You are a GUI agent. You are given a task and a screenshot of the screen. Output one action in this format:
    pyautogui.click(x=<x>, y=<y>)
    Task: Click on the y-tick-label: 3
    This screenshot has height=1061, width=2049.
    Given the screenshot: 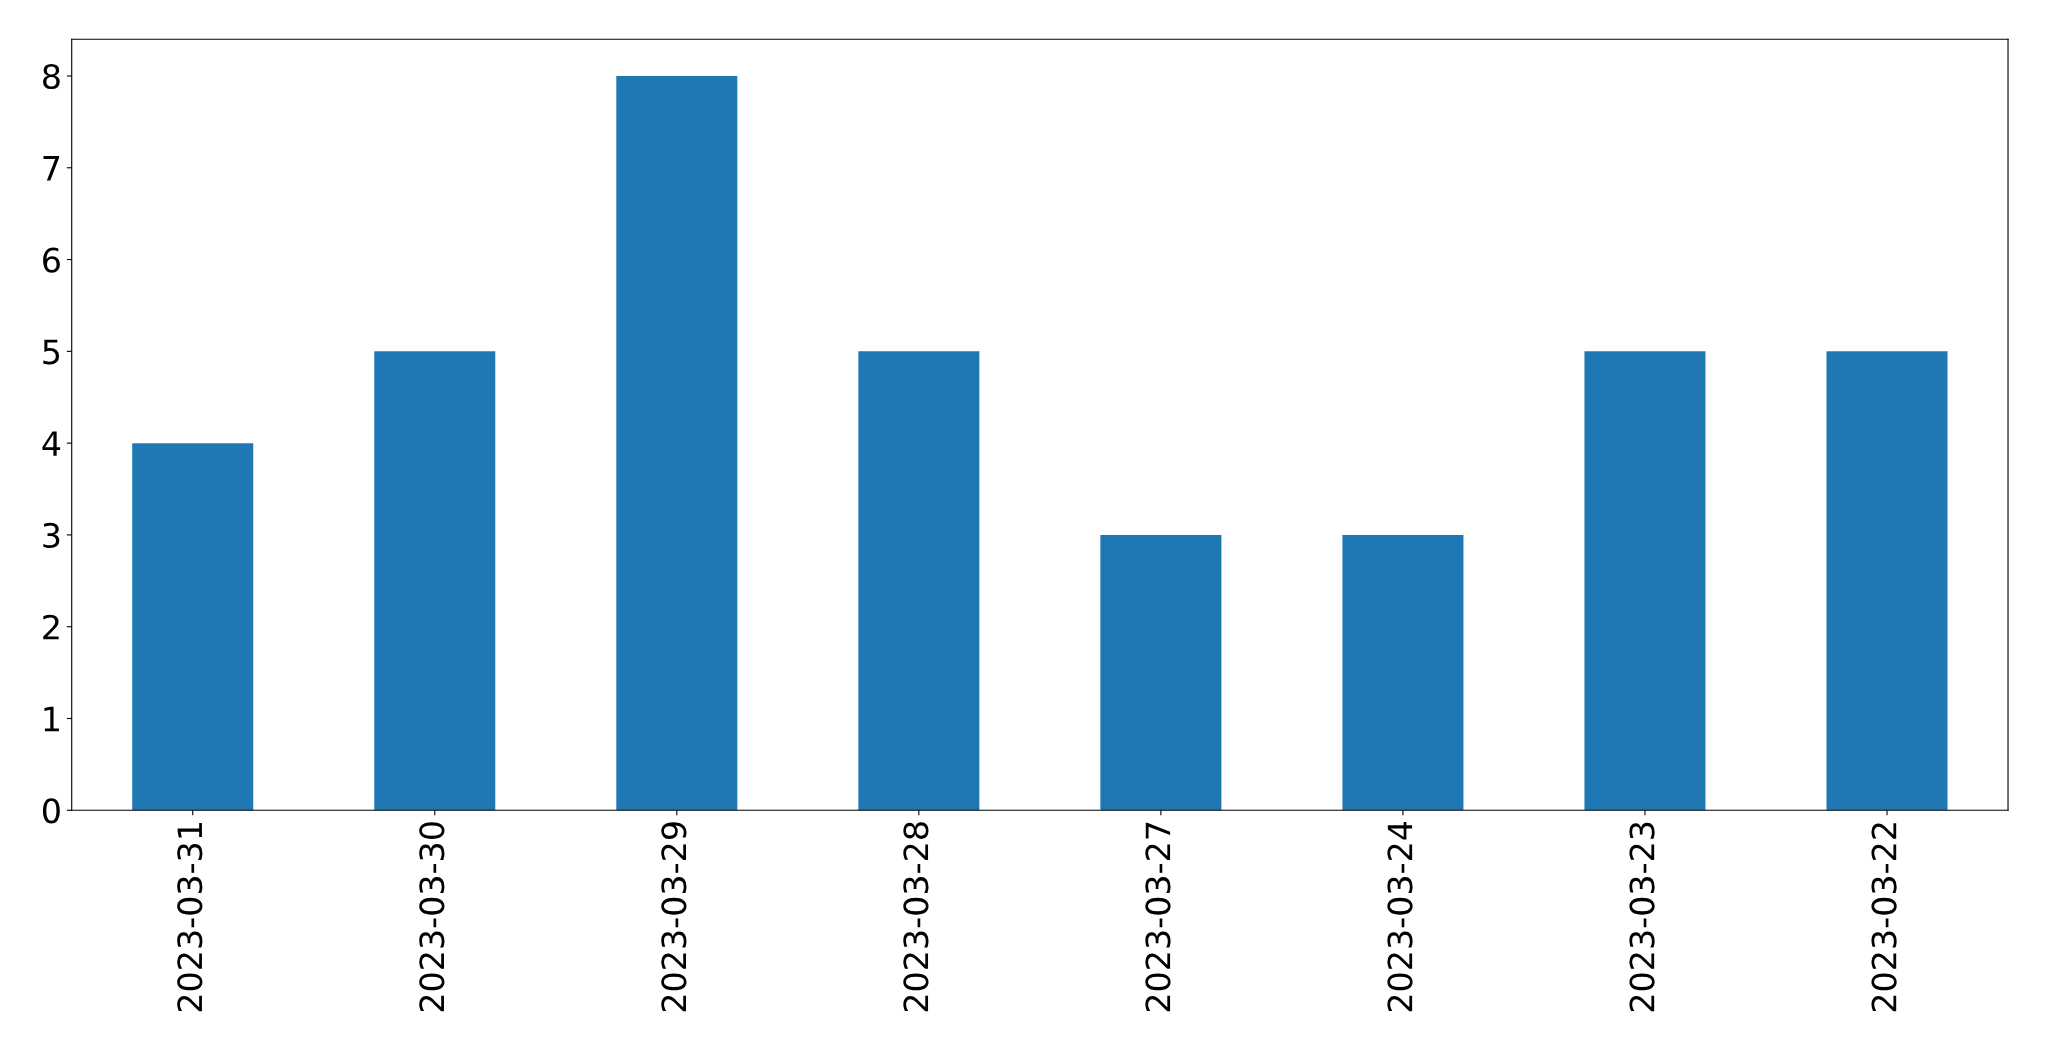 What is the action you would take?
    pyautogui.click(x=51, y=535)
    